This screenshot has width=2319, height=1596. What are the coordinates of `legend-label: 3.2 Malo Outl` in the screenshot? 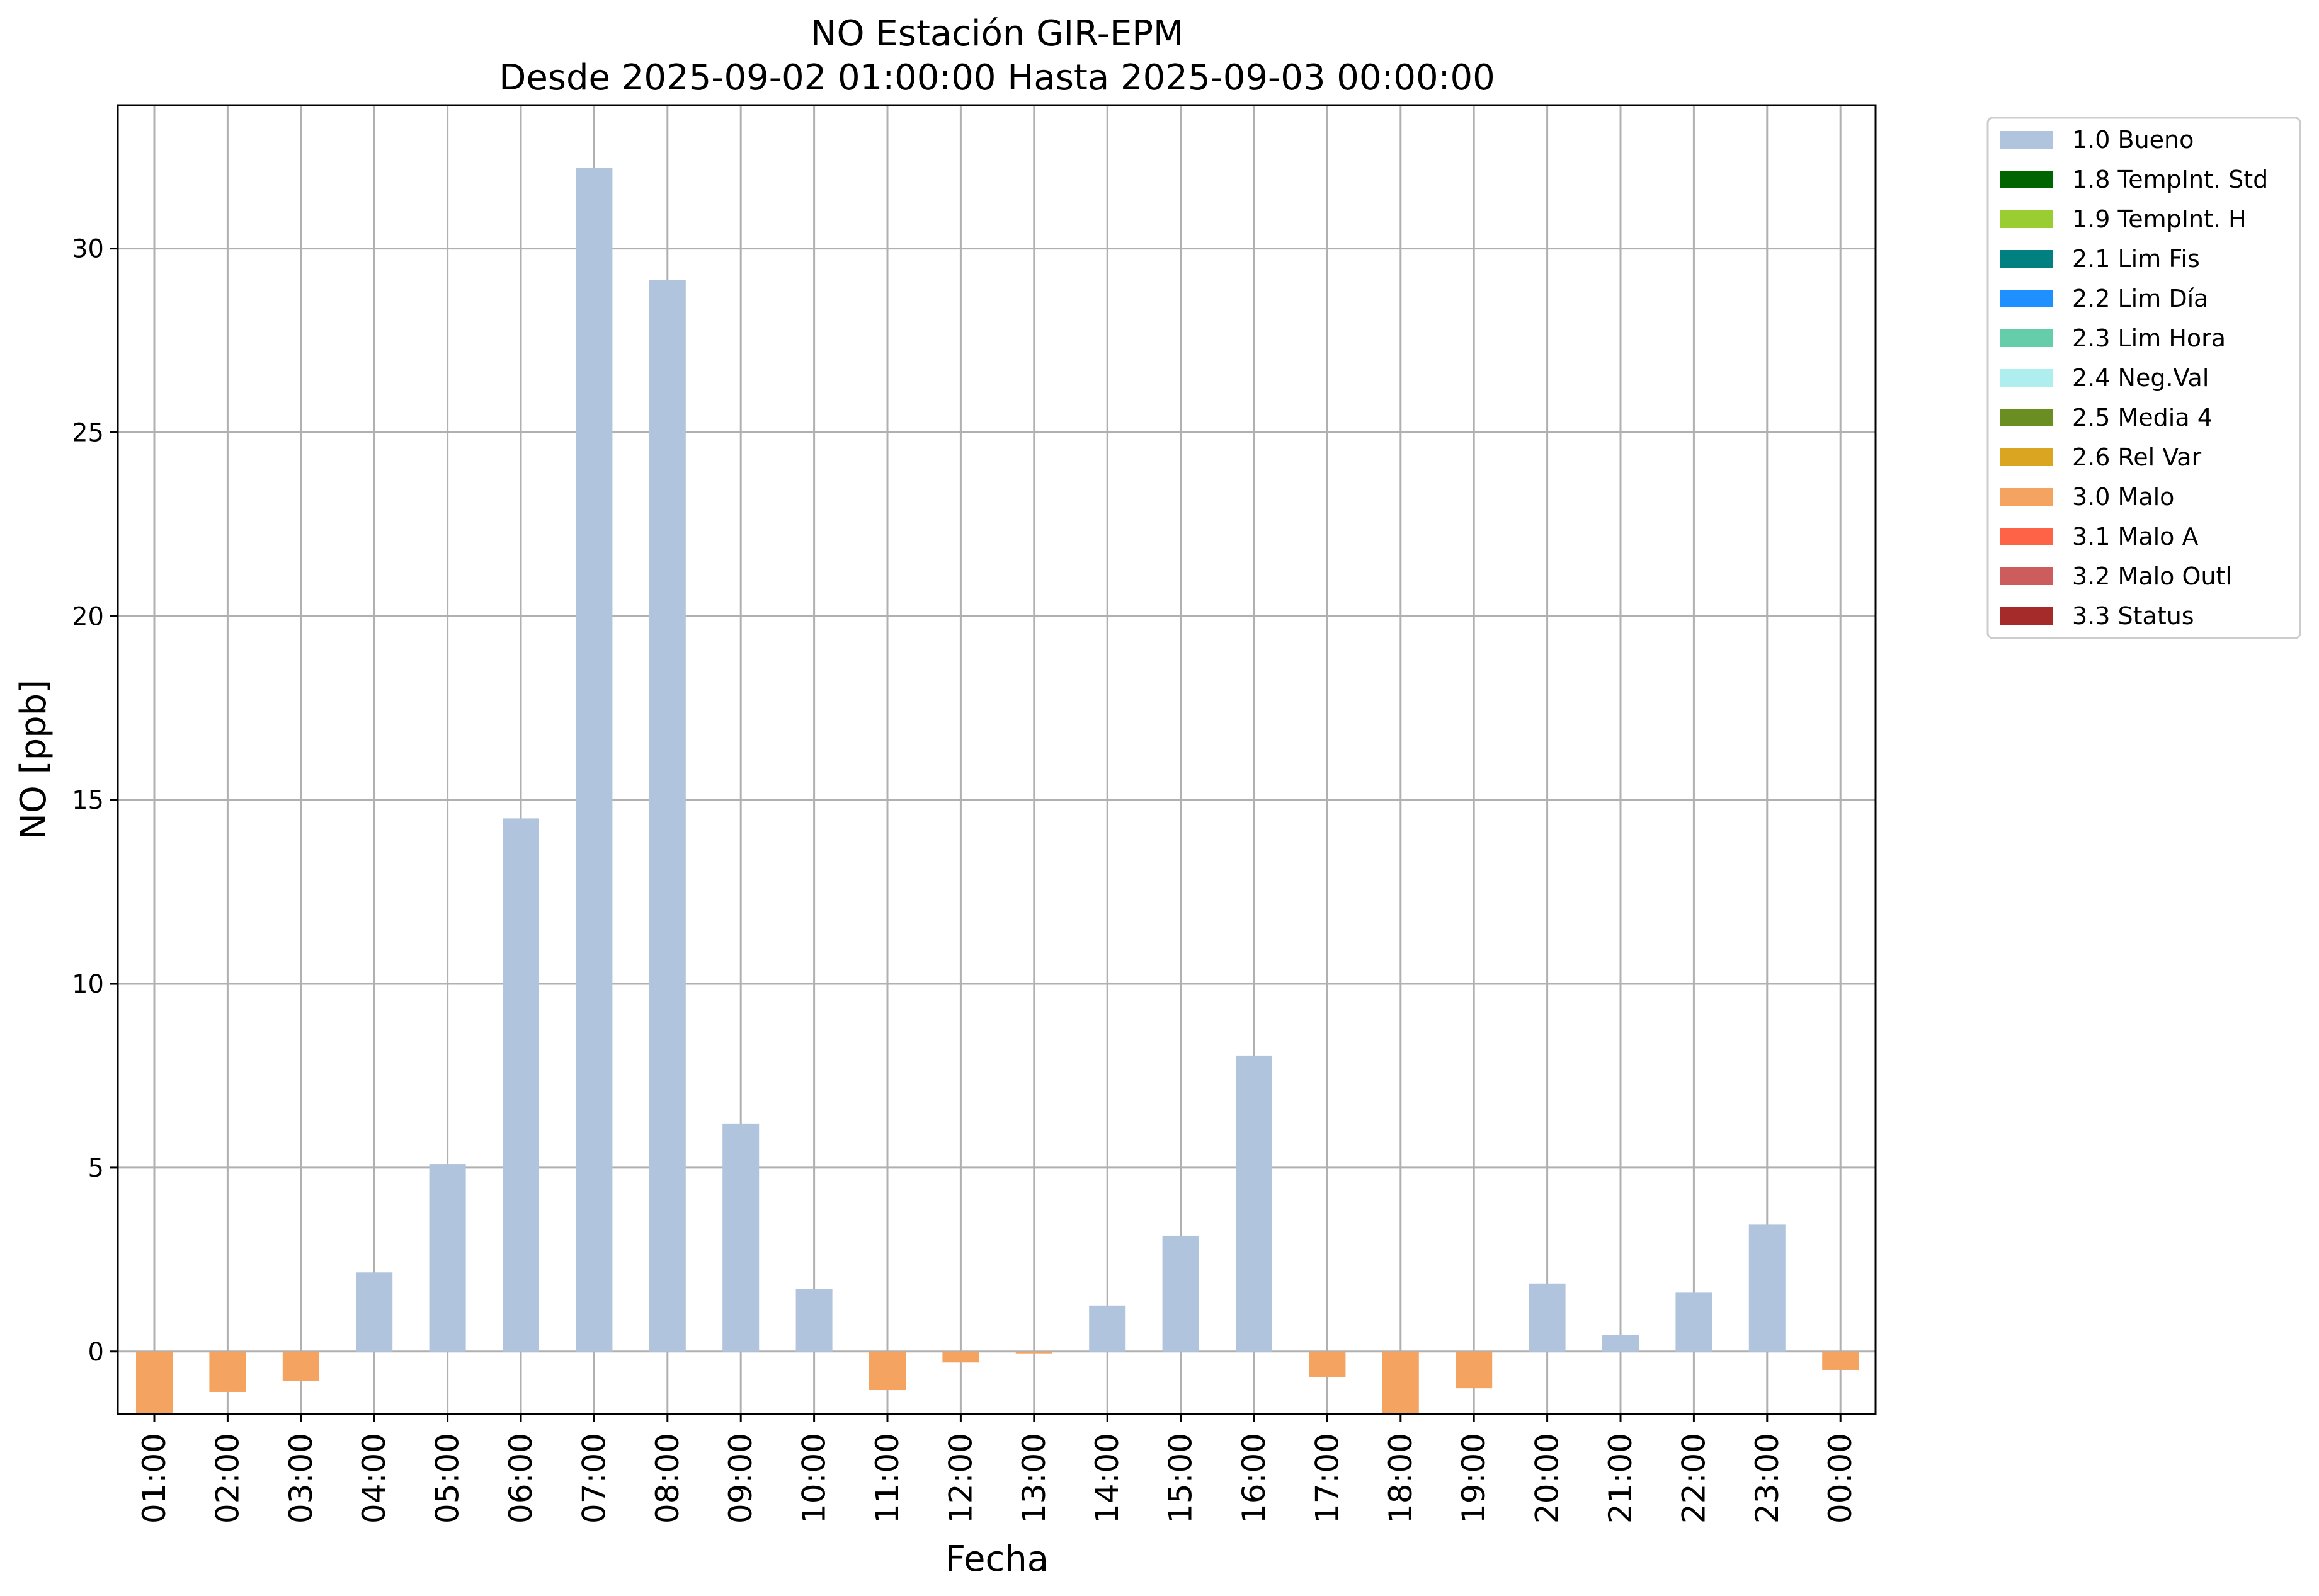 It's located at (2152, 576).